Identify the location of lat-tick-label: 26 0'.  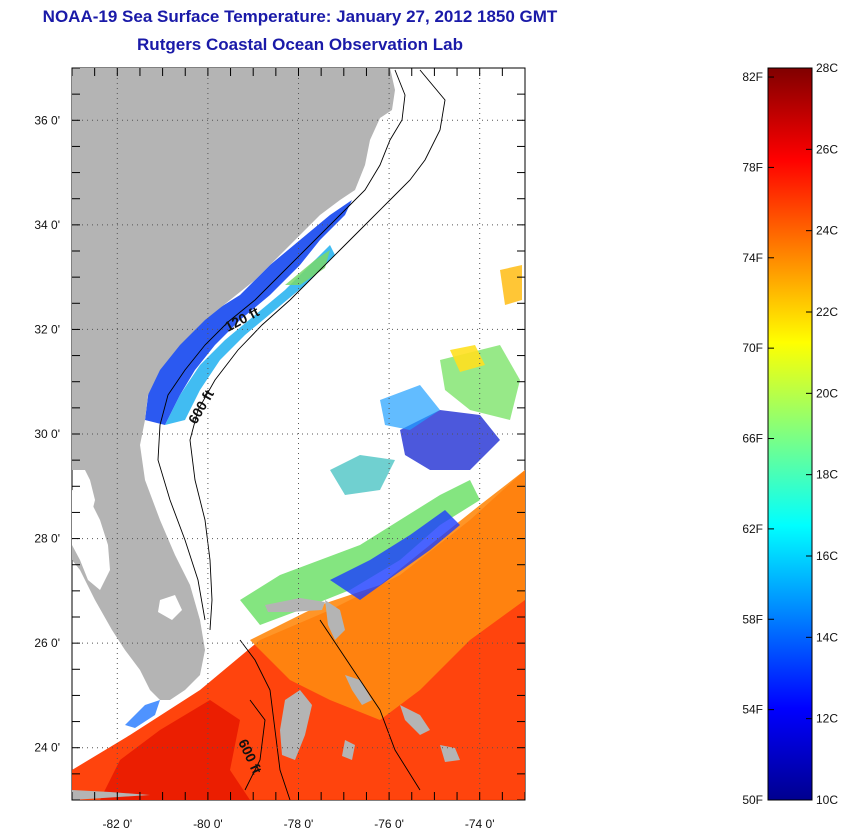
(47, 643).